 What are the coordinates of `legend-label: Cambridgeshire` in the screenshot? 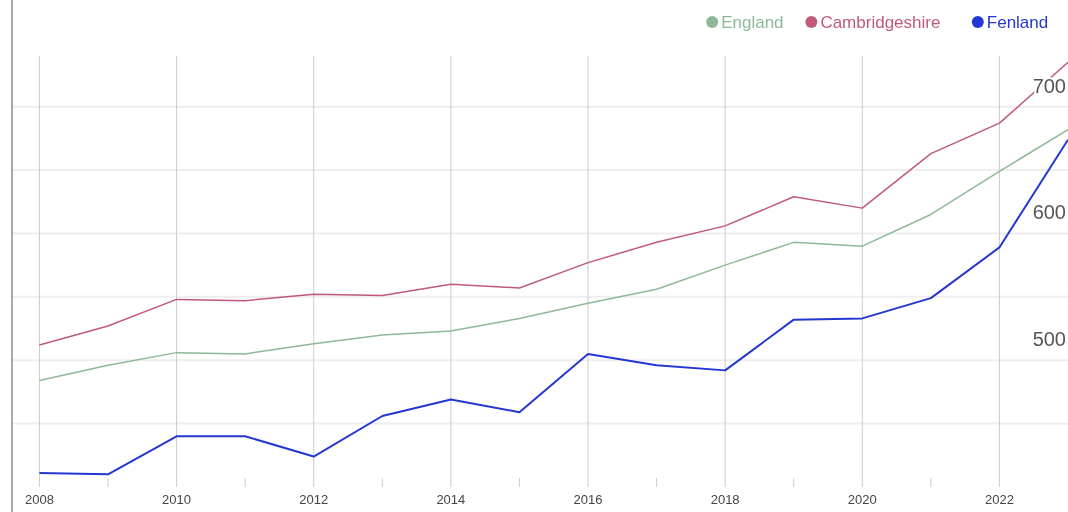 It's located at (880, 22).